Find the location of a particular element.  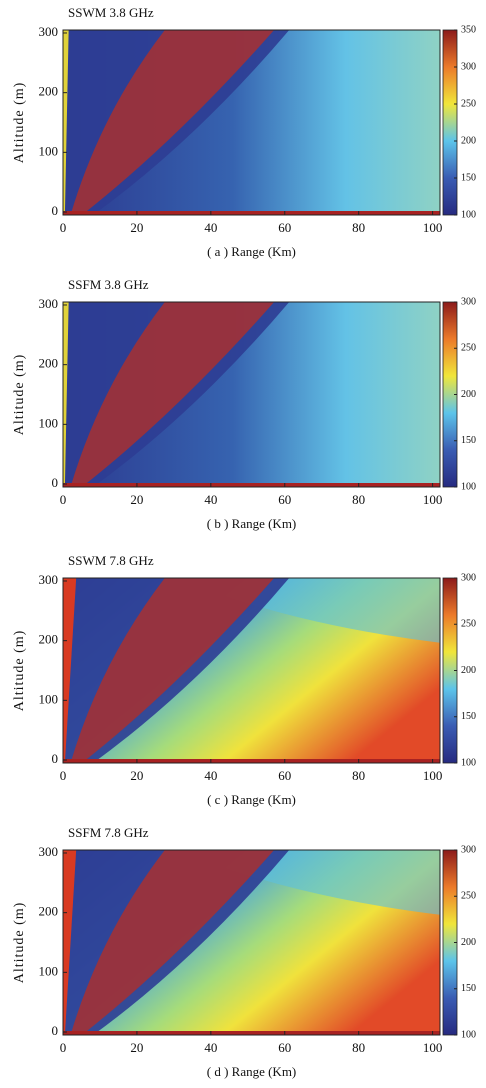

chart-title: SSWM 7.8 GHz is located at coordinates (111, 560).